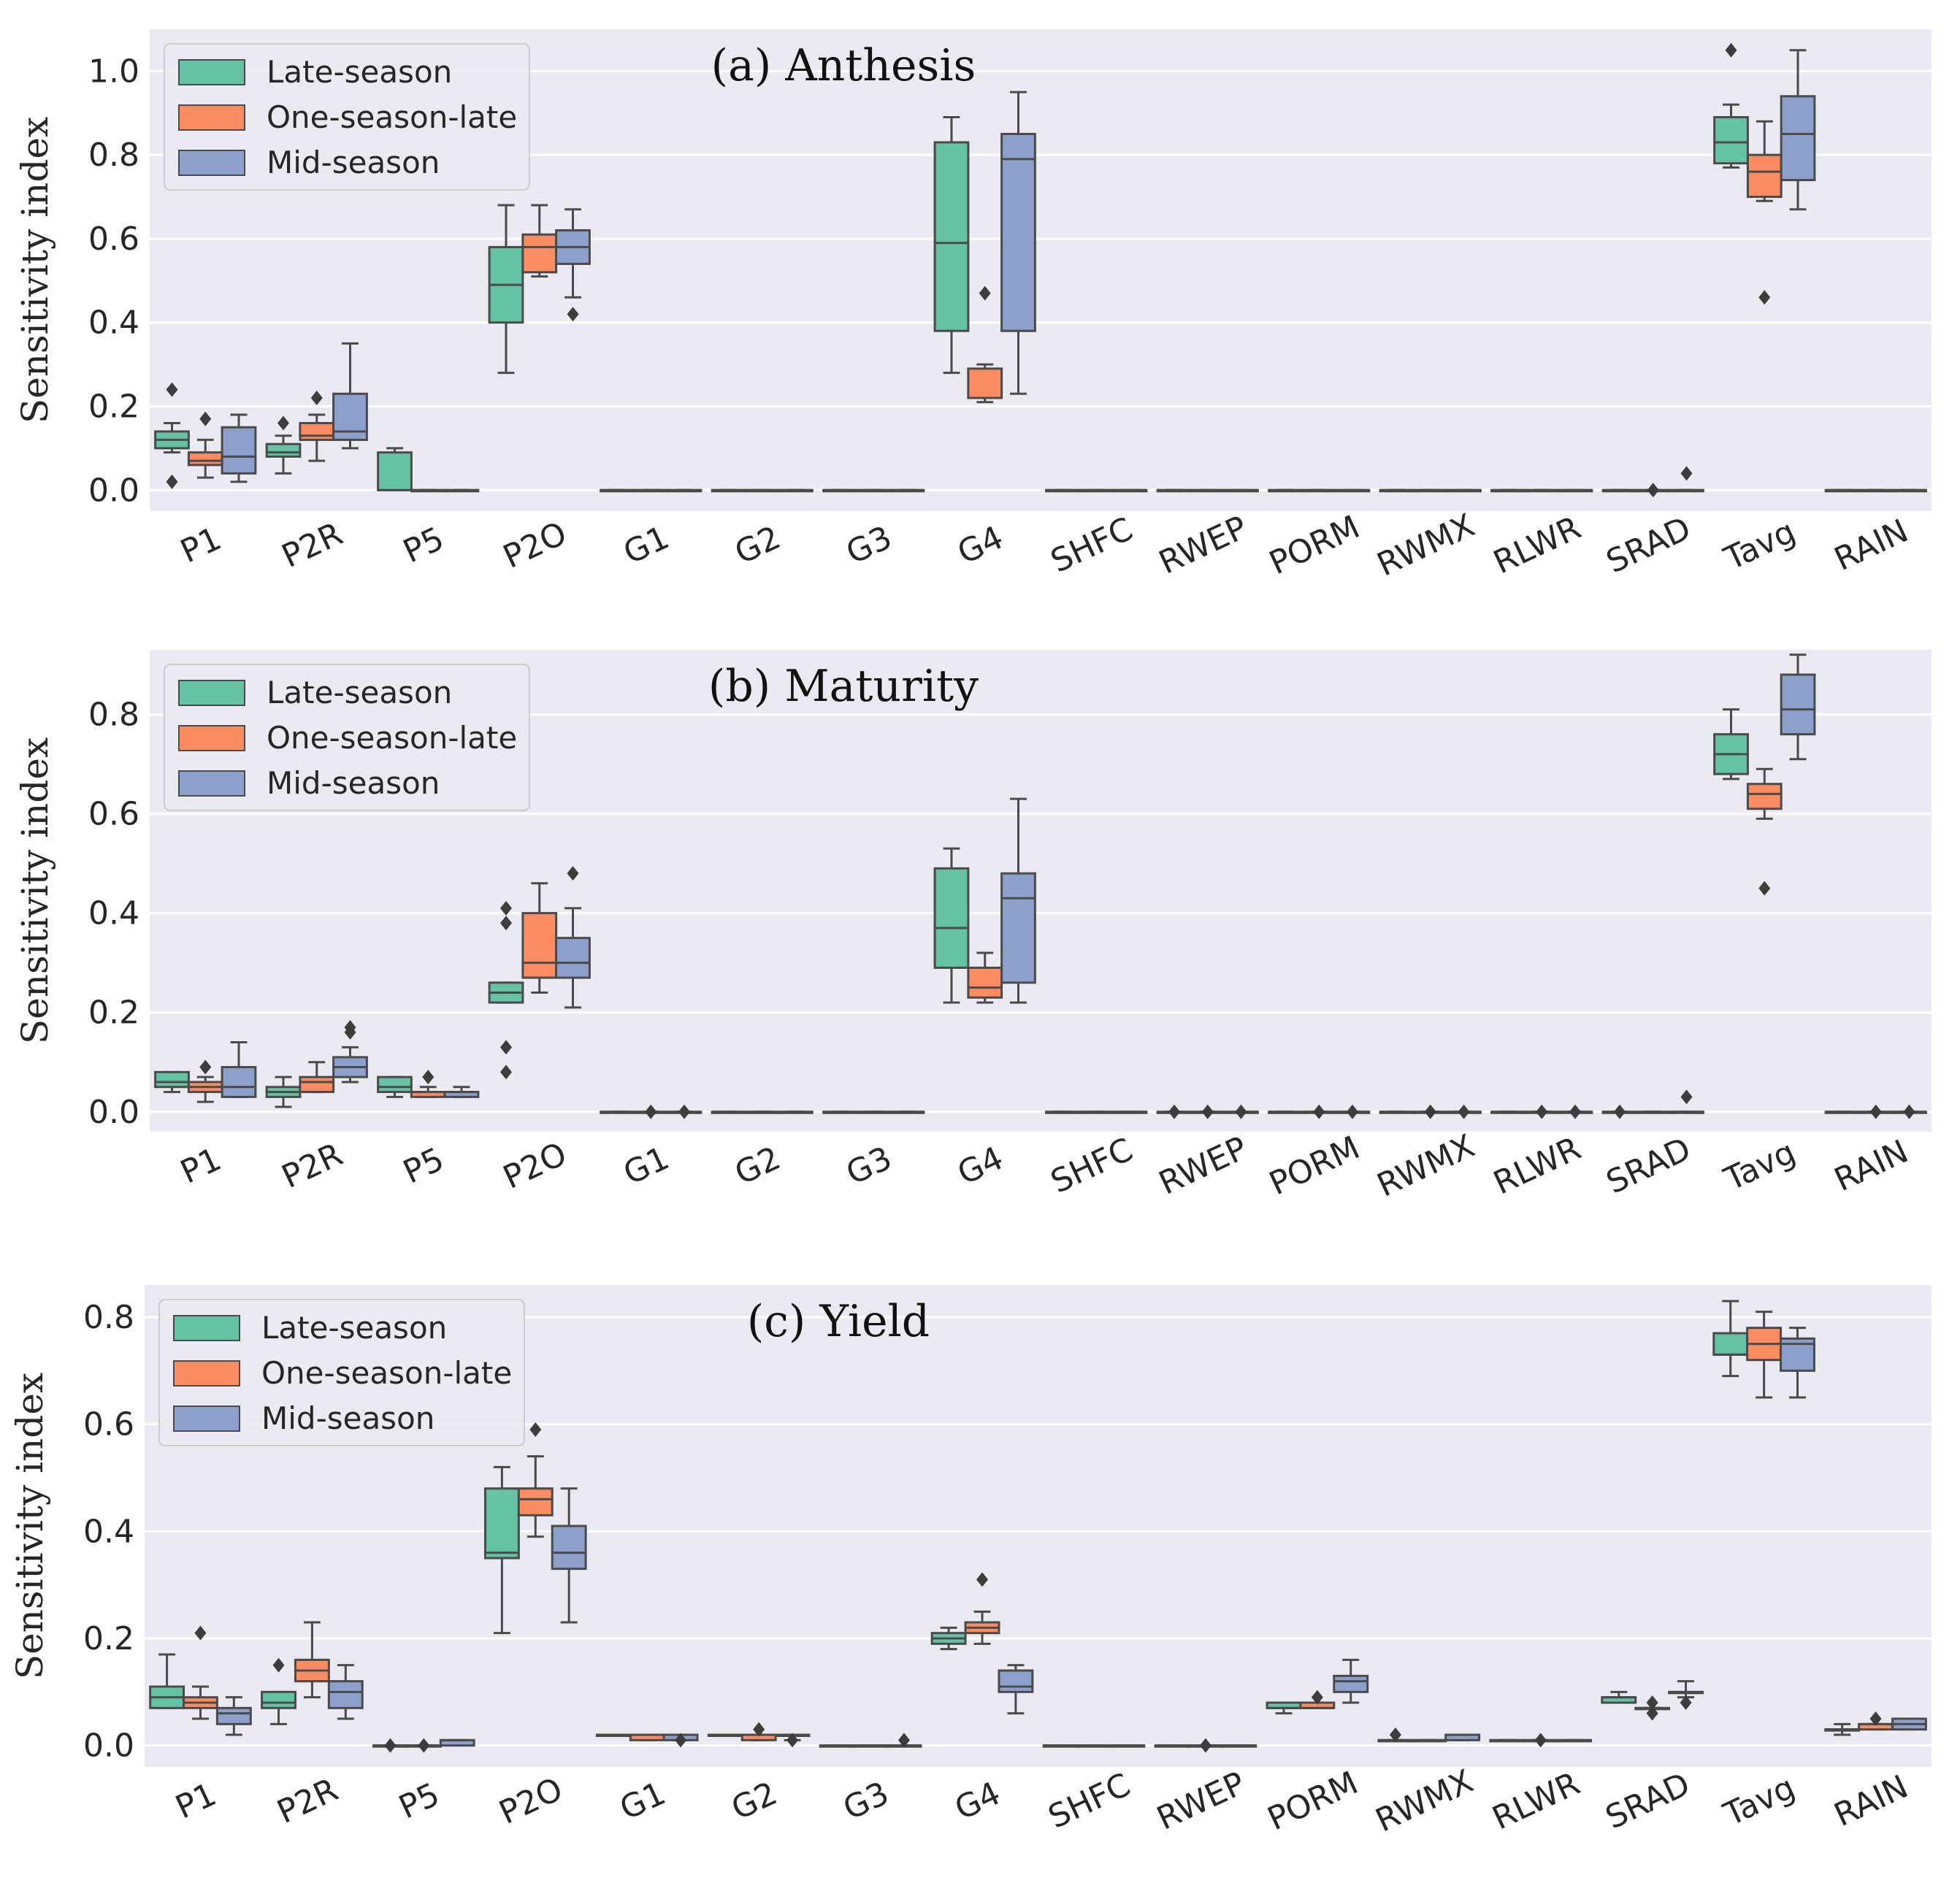 This screenshot has height=1883, width=1960. Describe the element at coordinates (359, 692) in the screenshot. I see `legend-label-late-season: Late-season` at that location.